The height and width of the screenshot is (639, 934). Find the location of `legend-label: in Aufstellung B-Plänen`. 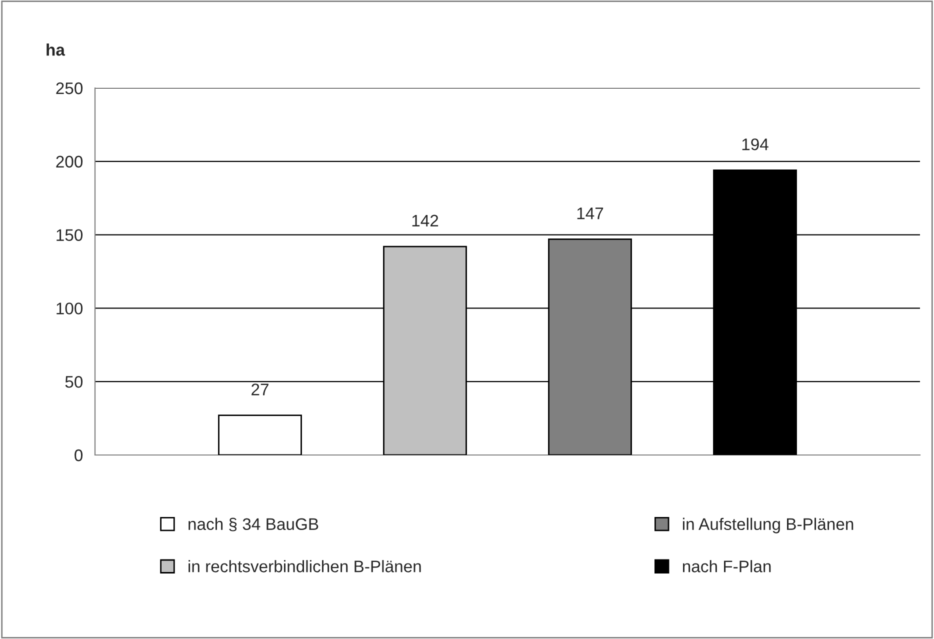

legend-label: in Aufstellung B-Plänen is located at coordinates (768, 526).